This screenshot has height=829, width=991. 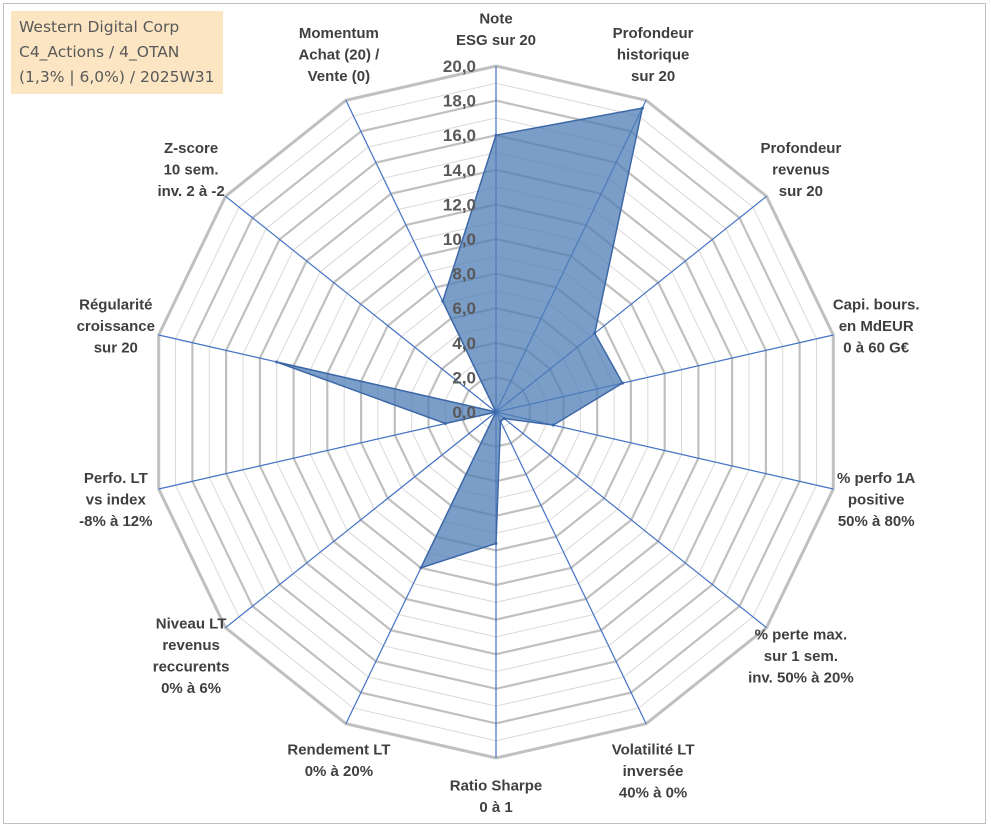 What do you see at coordinates (496, 30) in the screenshot?
I see `axis-label: Note ESG sur 20` at bounding box center [496, 30].